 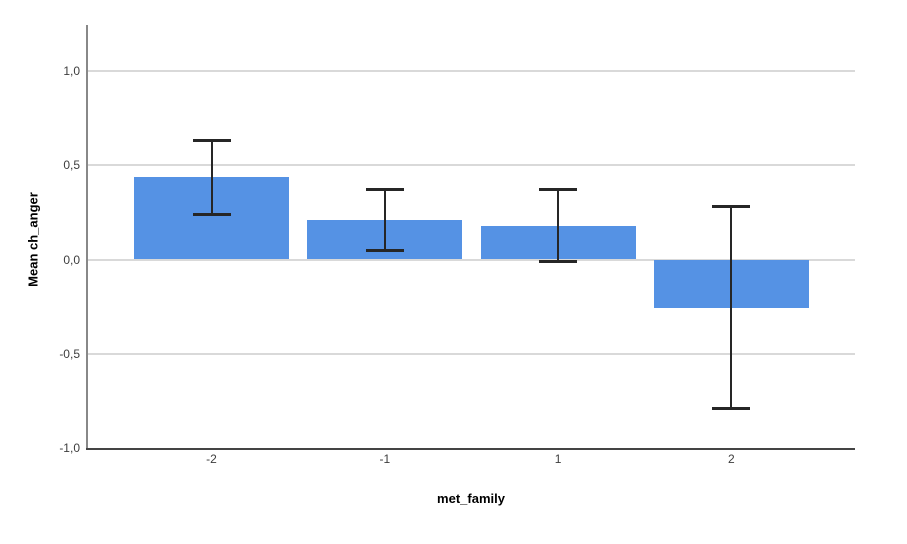 What do you see at coordinates (558, 459) in the screenshot?
I see `x-tick-label: 1` at bounding box center [558, 459].